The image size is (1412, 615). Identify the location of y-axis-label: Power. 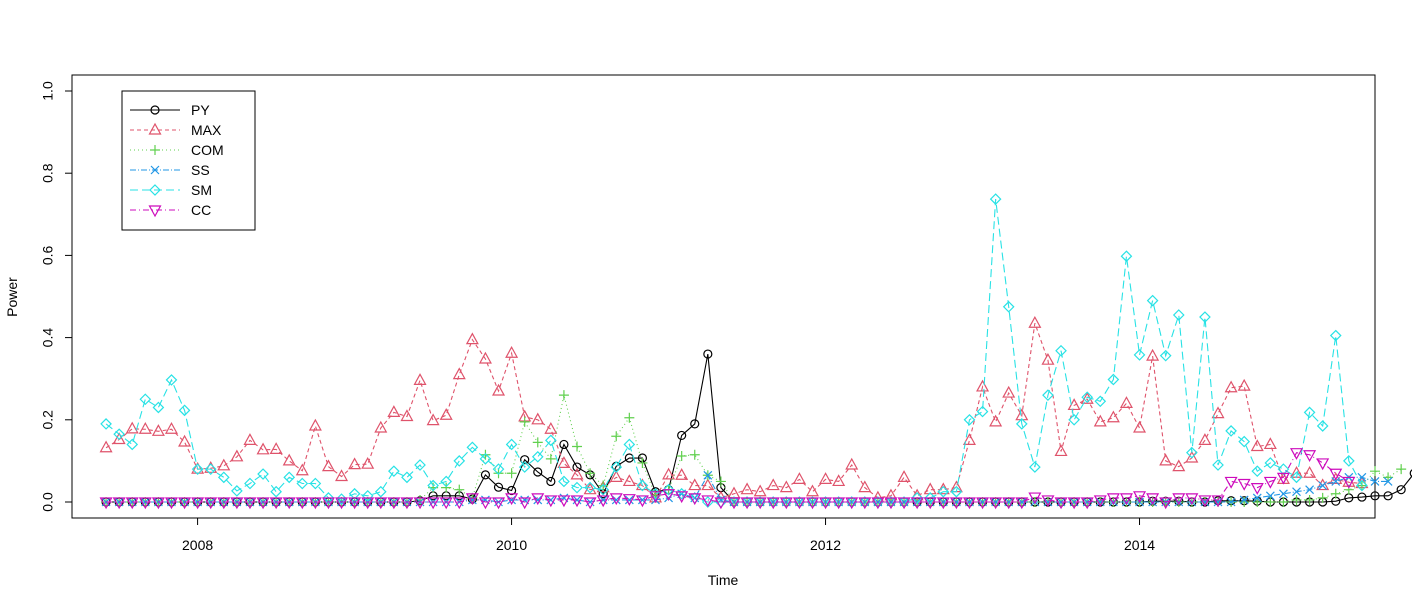
(12, 297).